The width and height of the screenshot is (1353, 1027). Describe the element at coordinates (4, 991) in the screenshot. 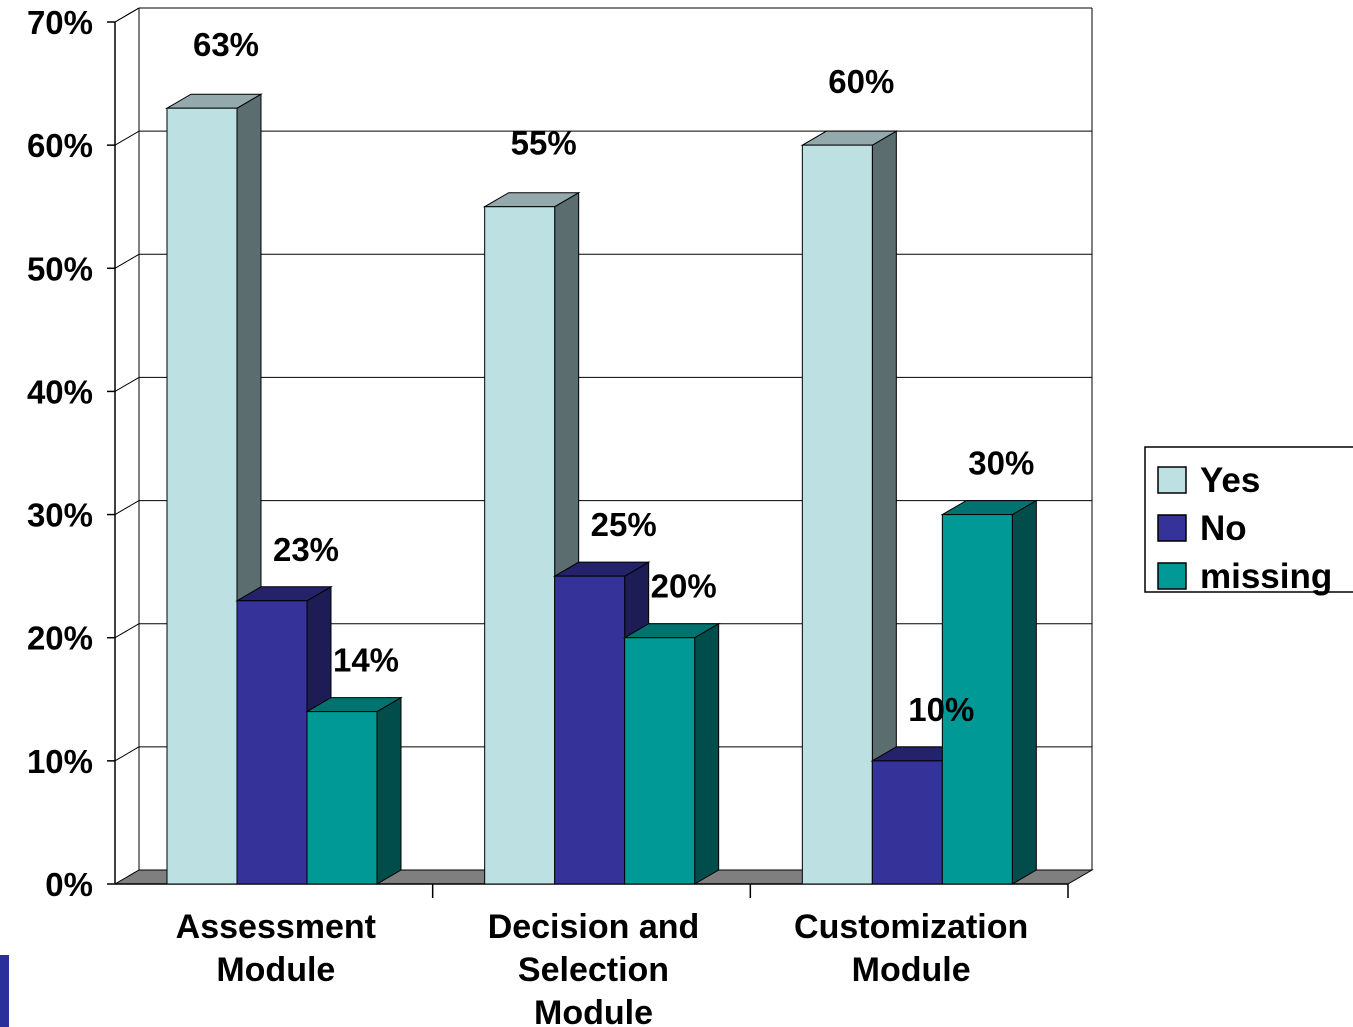

I see `logo-fragment` at that location.